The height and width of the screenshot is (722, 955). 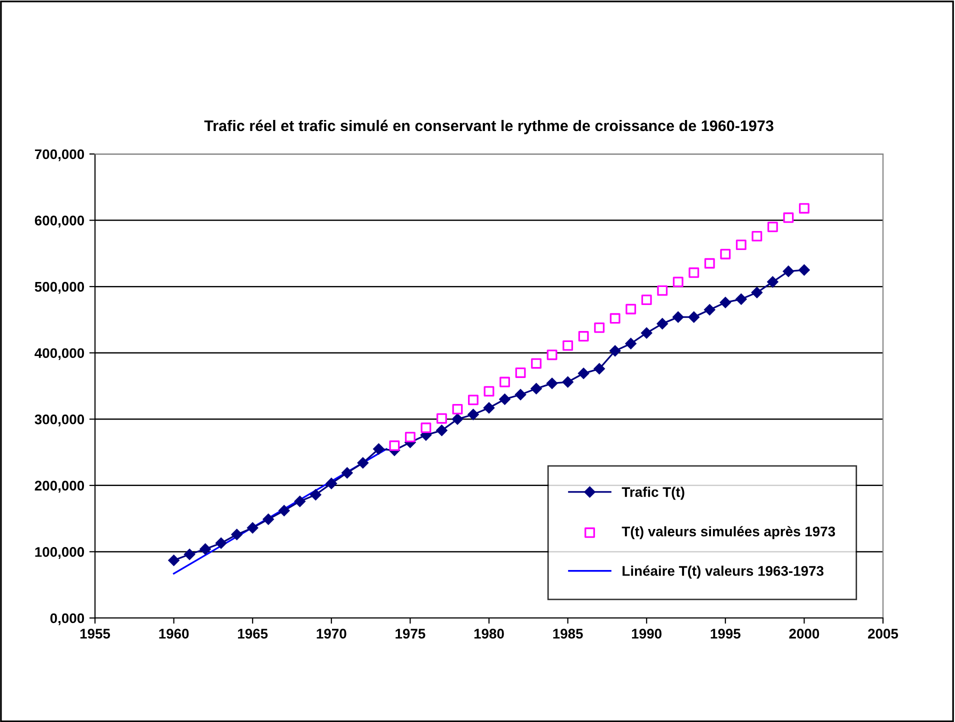 What do you see at coordinates (59, 222) in the screenshot?
I see `y-tick-label: 600,000` at bounding box center [59, 222].